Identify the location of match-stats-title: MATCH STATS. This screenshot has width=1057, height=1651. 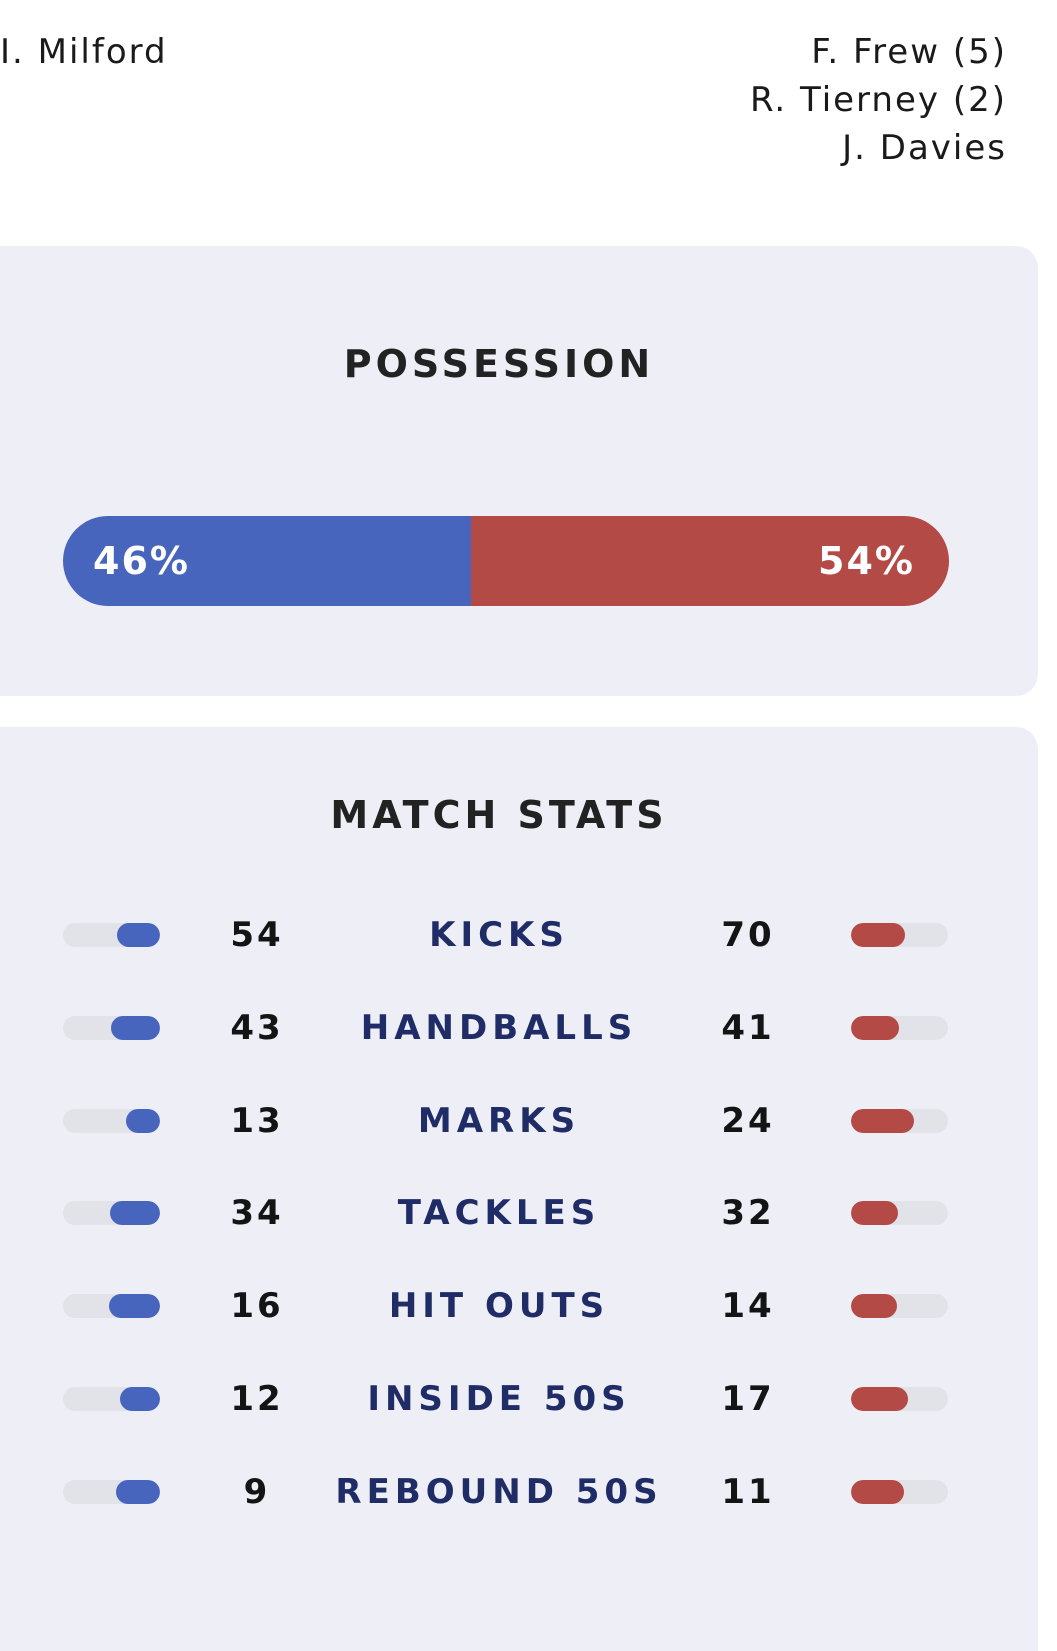
(499, 815).